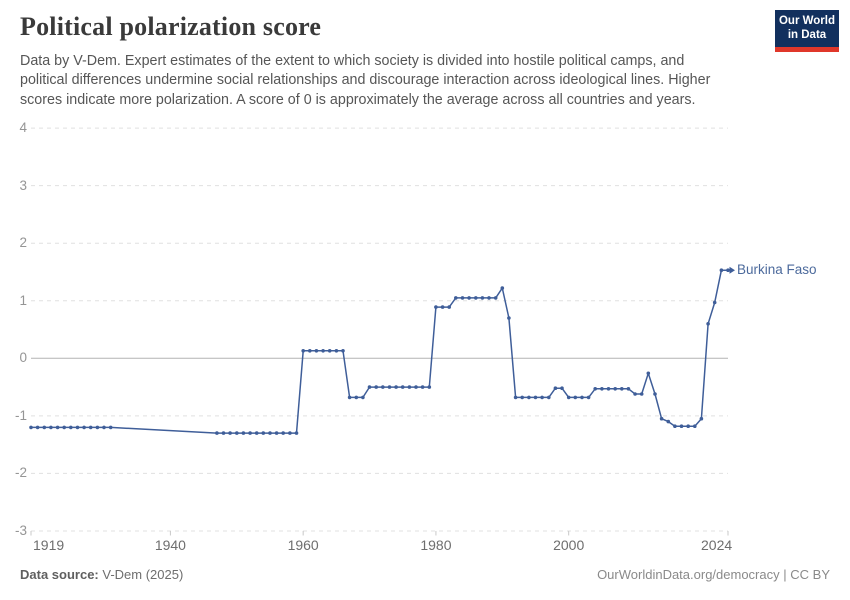 Image resolution: width=850 pixels, height=600 pixels. I want to click on data-source: Data source: V-Dem (2025), so click(101, 574).